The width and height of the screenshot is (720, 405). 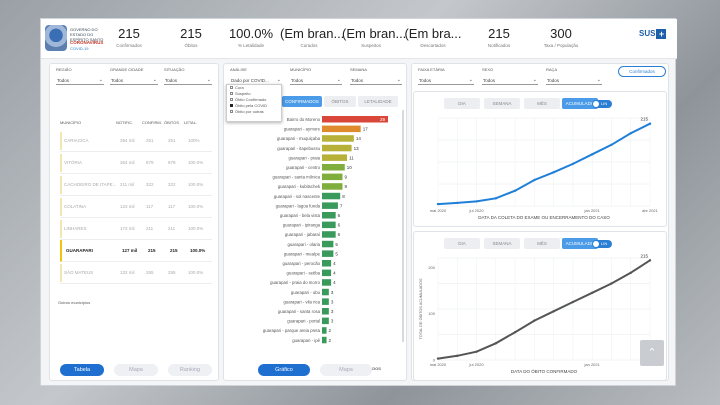 What do you see at coordinates (71, 122) in the screenshot?
I see `table-header: MUNICÍPIO` at bounding box center [71, 122].